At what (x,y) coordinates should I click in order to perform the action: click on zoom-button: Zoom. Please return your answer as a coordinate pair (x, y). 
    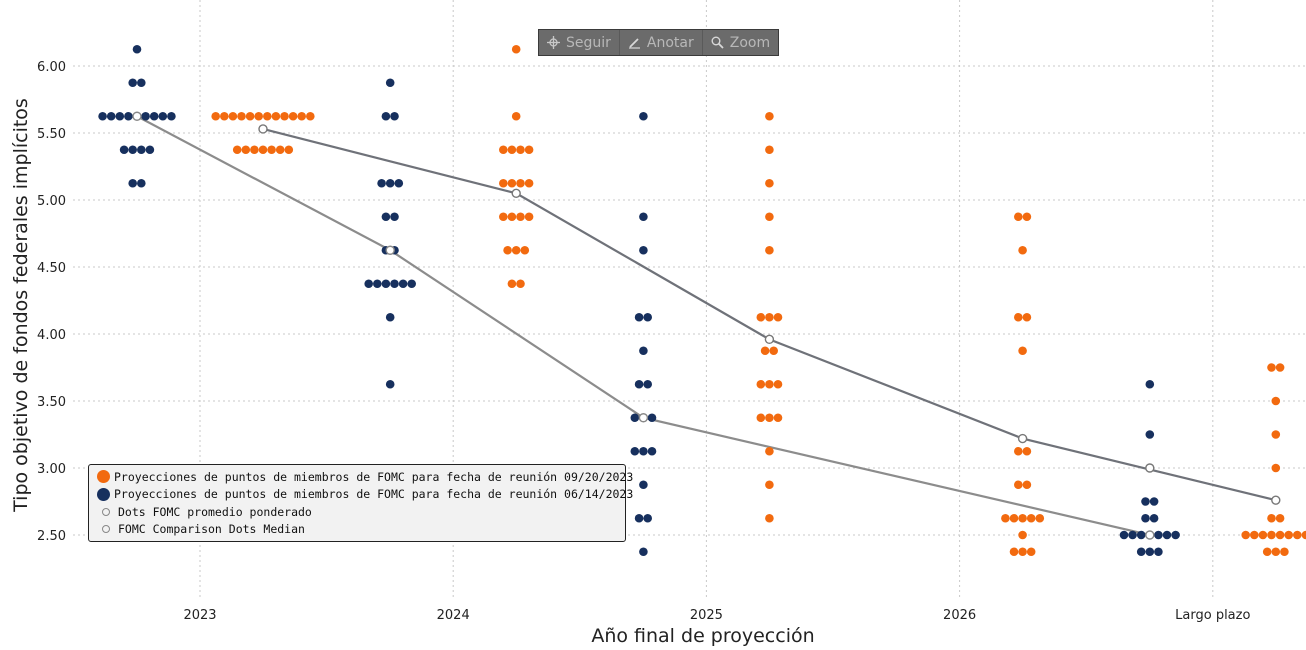
    Looking at the image, I should click on (740, 42).